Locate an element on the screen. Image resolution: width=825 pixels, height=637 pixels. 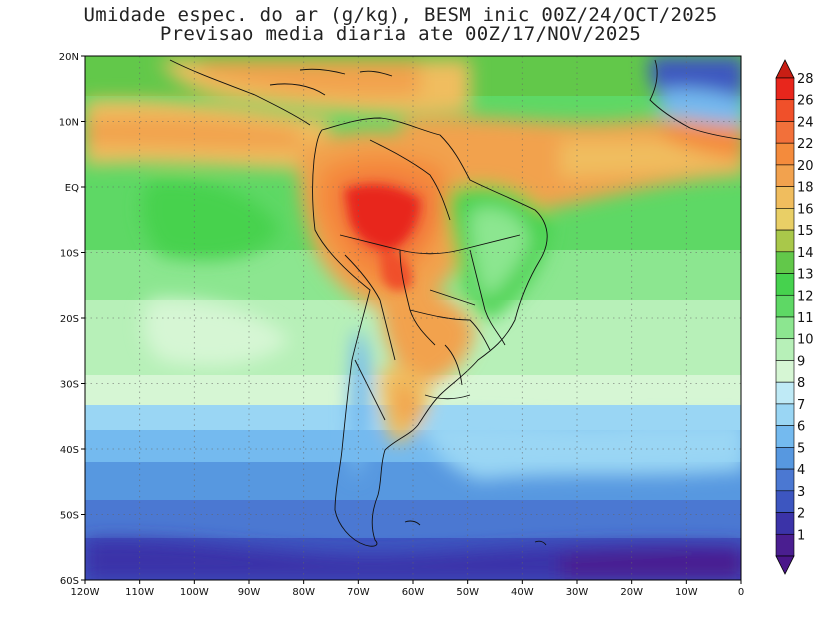
lon-label: 120W is located at coordinates (85, 592).